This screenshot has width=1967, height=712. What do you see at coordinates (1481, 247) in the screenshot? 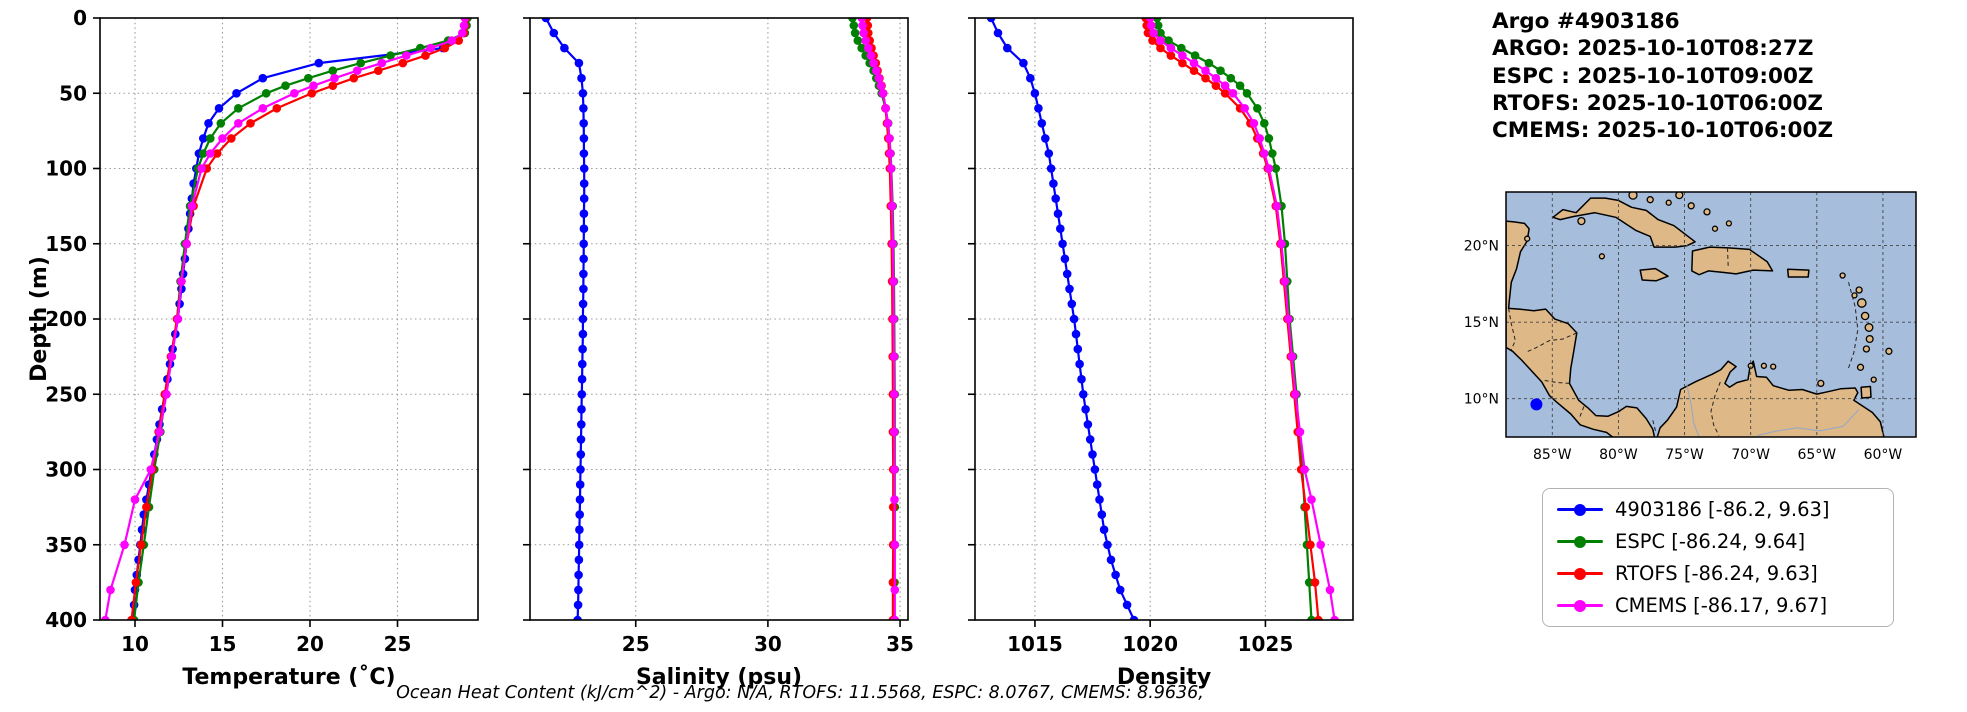
I see `map-lat-label: 20°N` at bounding box center [1481, 247].